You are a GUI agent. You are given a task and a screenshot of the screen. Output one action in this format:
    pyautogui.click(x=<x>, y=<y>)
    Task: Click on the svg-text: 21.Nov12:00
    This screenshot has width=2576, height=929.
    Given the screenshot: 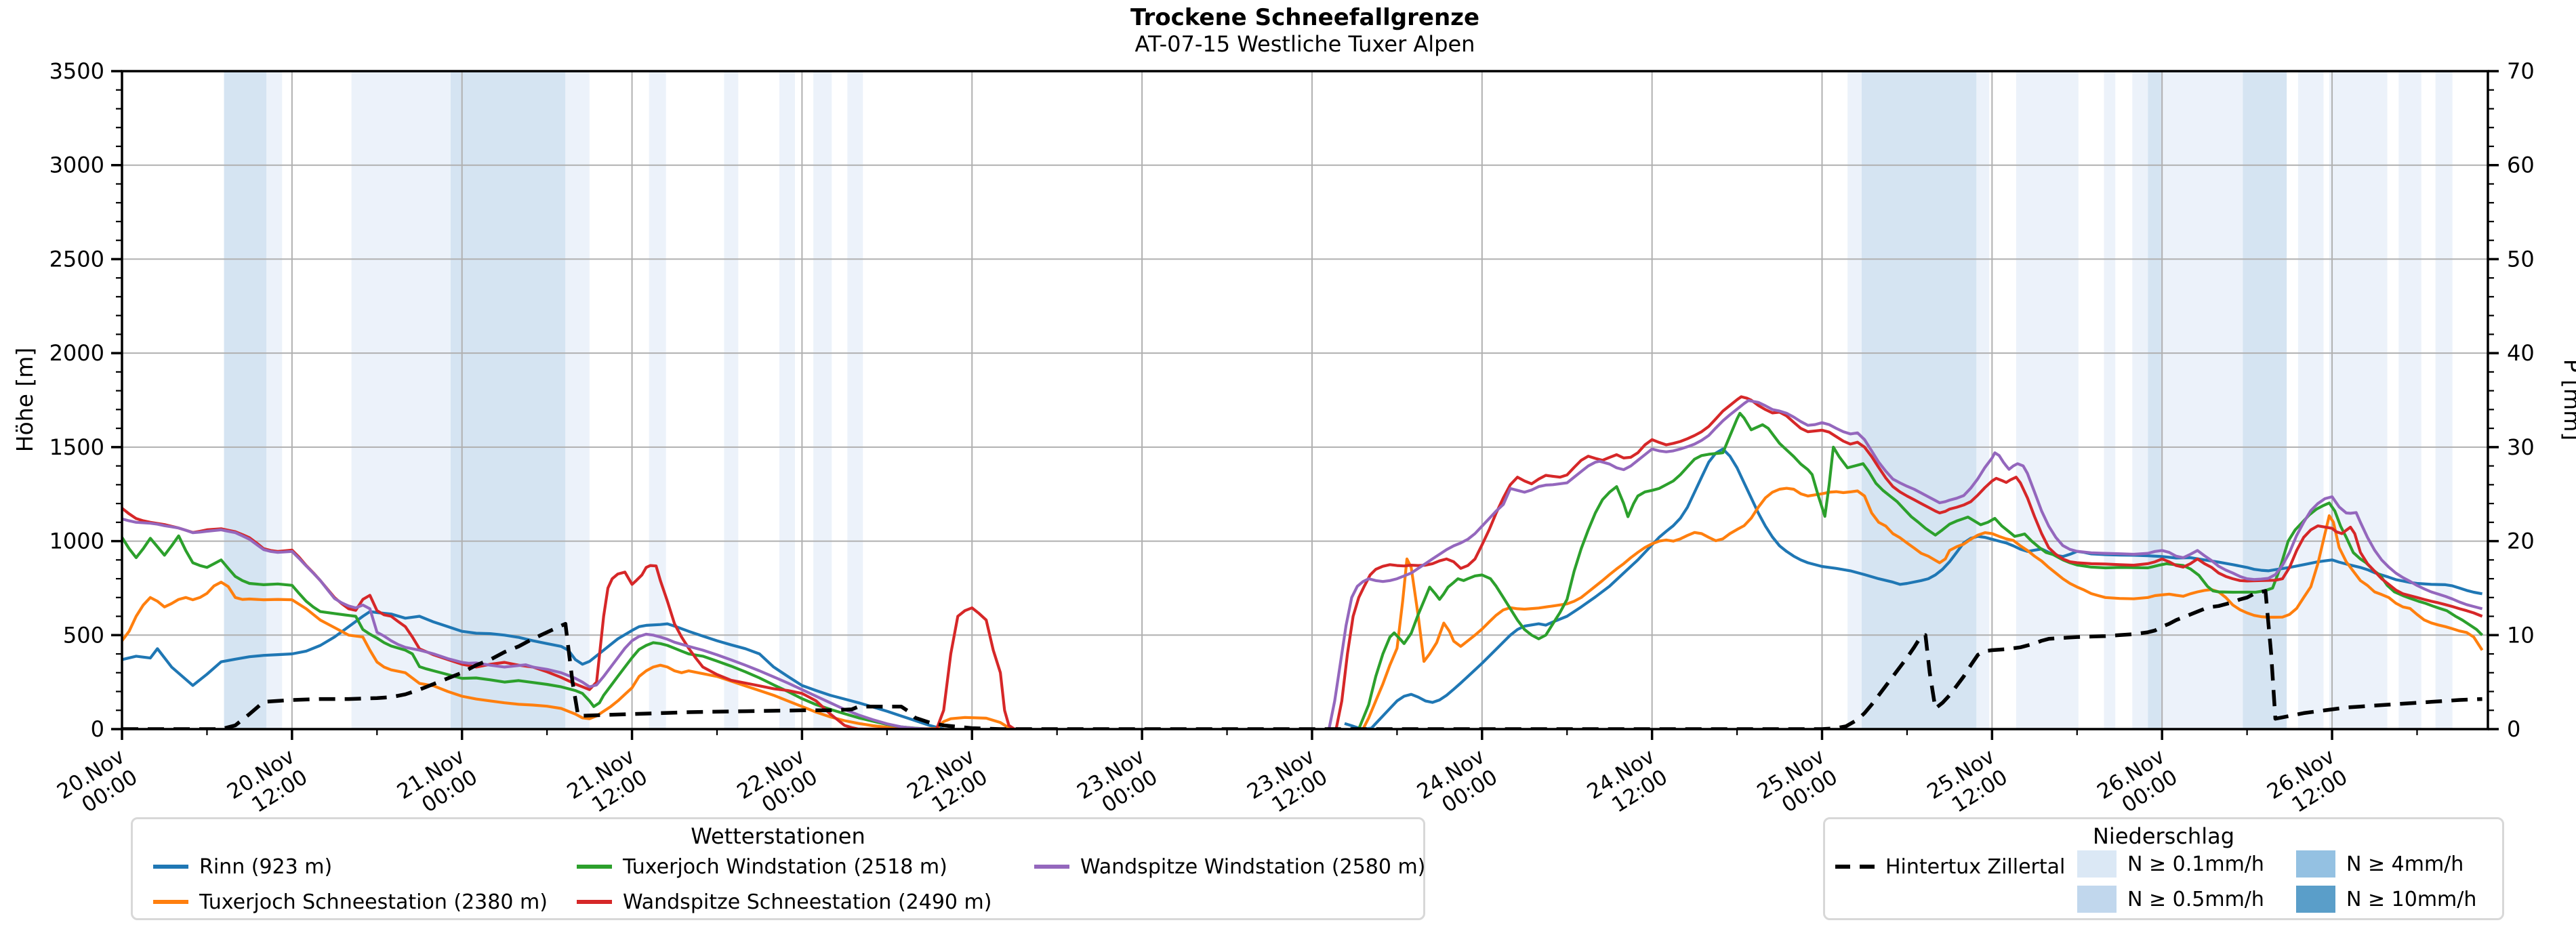 What is the action you would take?
    pyautogui.click(x=607, y=784)
    